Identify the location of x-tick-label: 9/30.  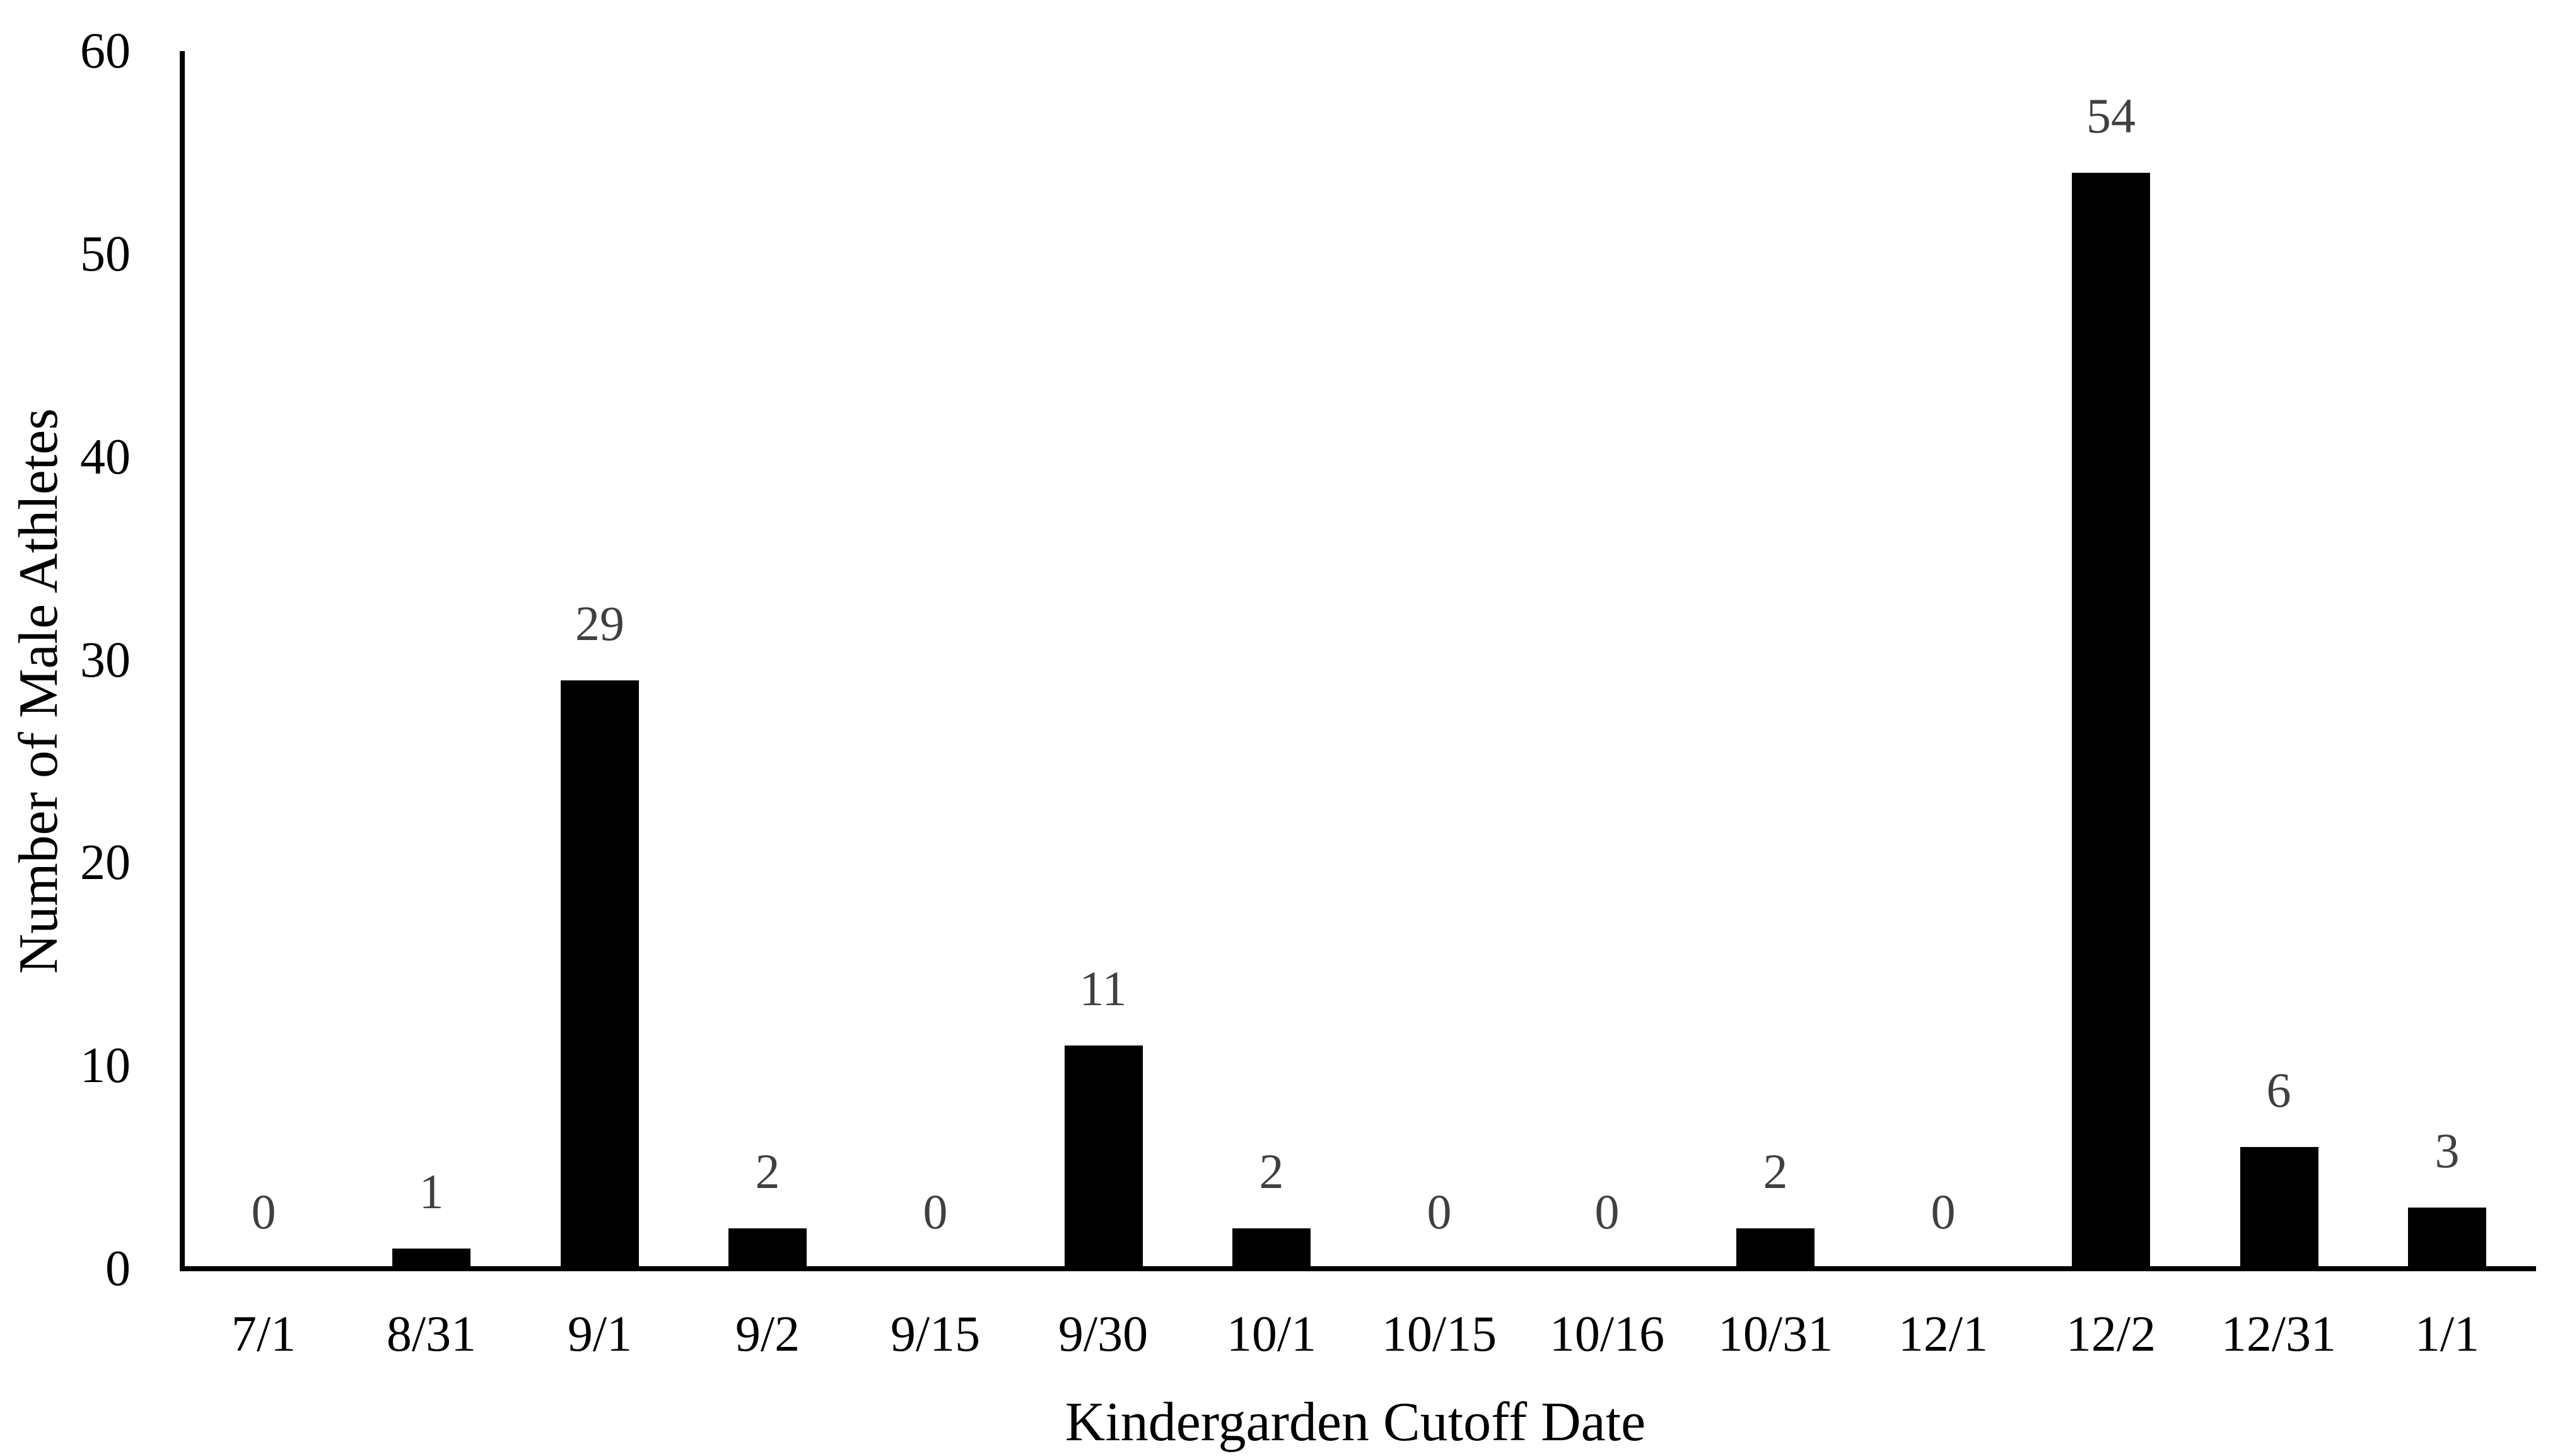
(1103, 1334).